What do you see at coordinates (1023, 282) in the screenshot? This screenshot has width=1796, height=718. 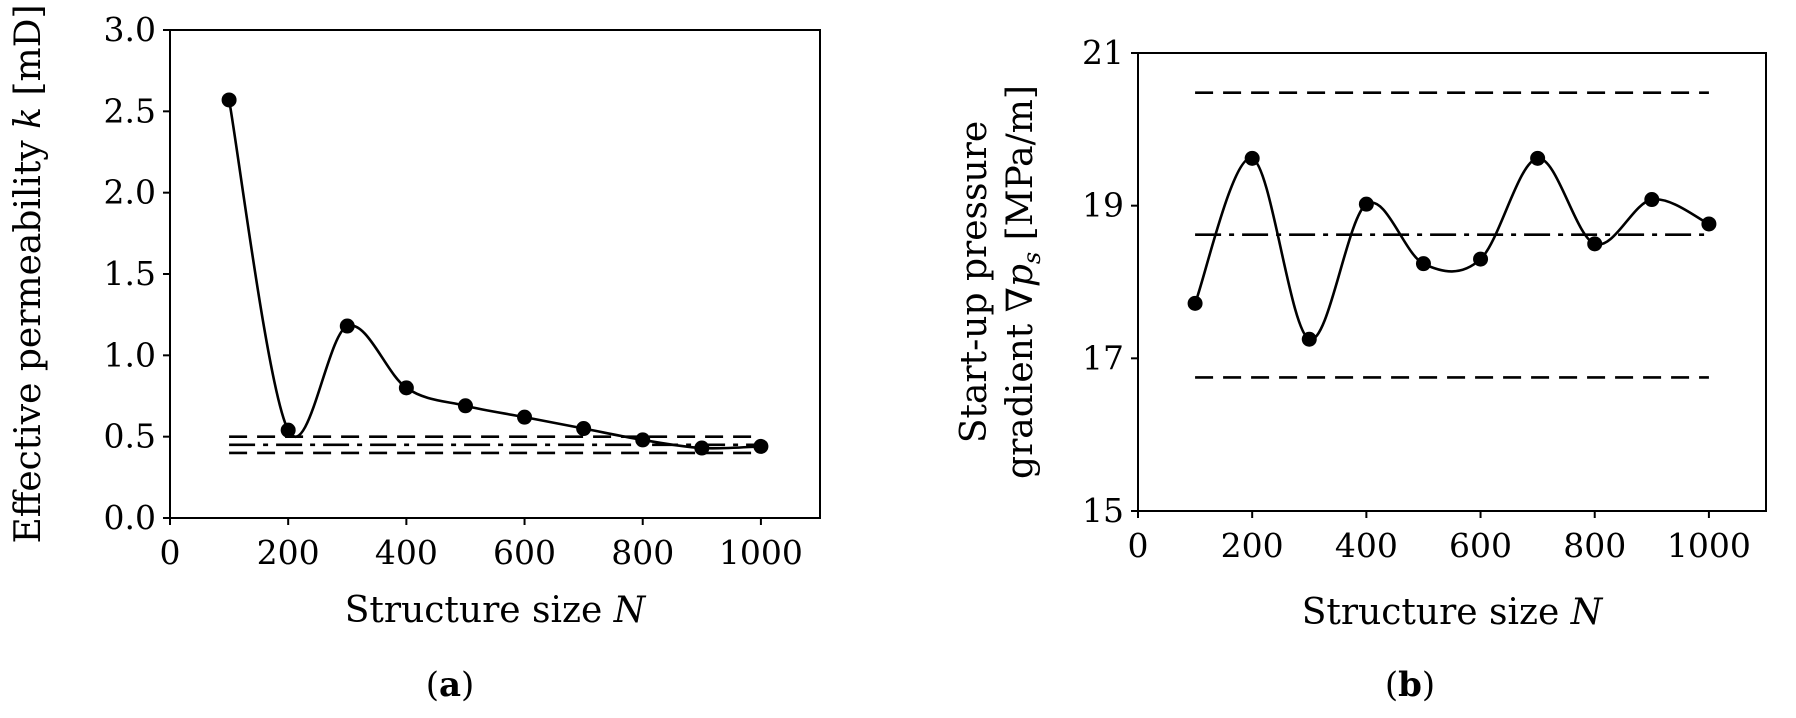 I see `y-axis-title-b-line2: gradient ∇ps [MPa/m]` at bounding box center [1023, 282].